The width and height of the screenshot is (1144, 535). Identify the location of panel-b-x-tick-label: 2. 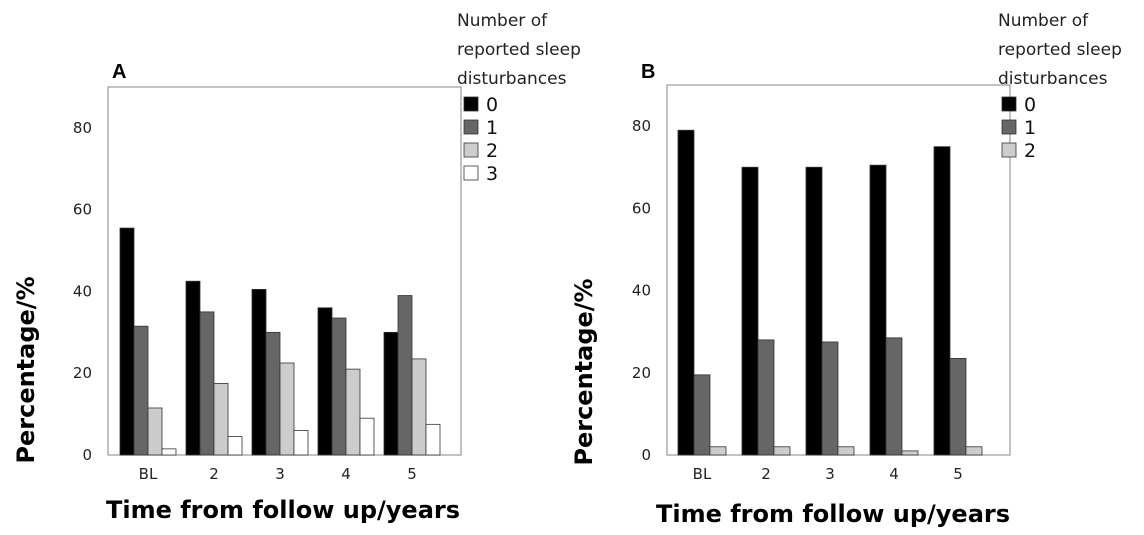
(766, 474).